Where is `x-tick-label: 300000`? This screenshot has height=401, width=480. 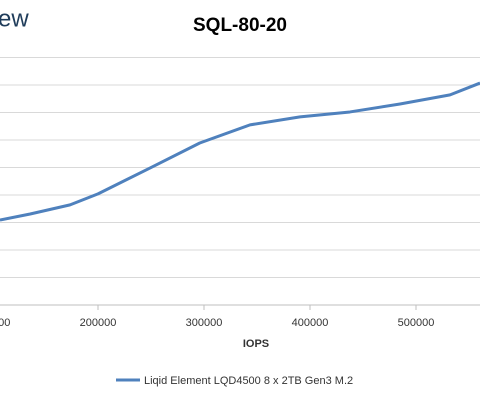
x-tick-label: 300000 is located at coordinates (204, 323).